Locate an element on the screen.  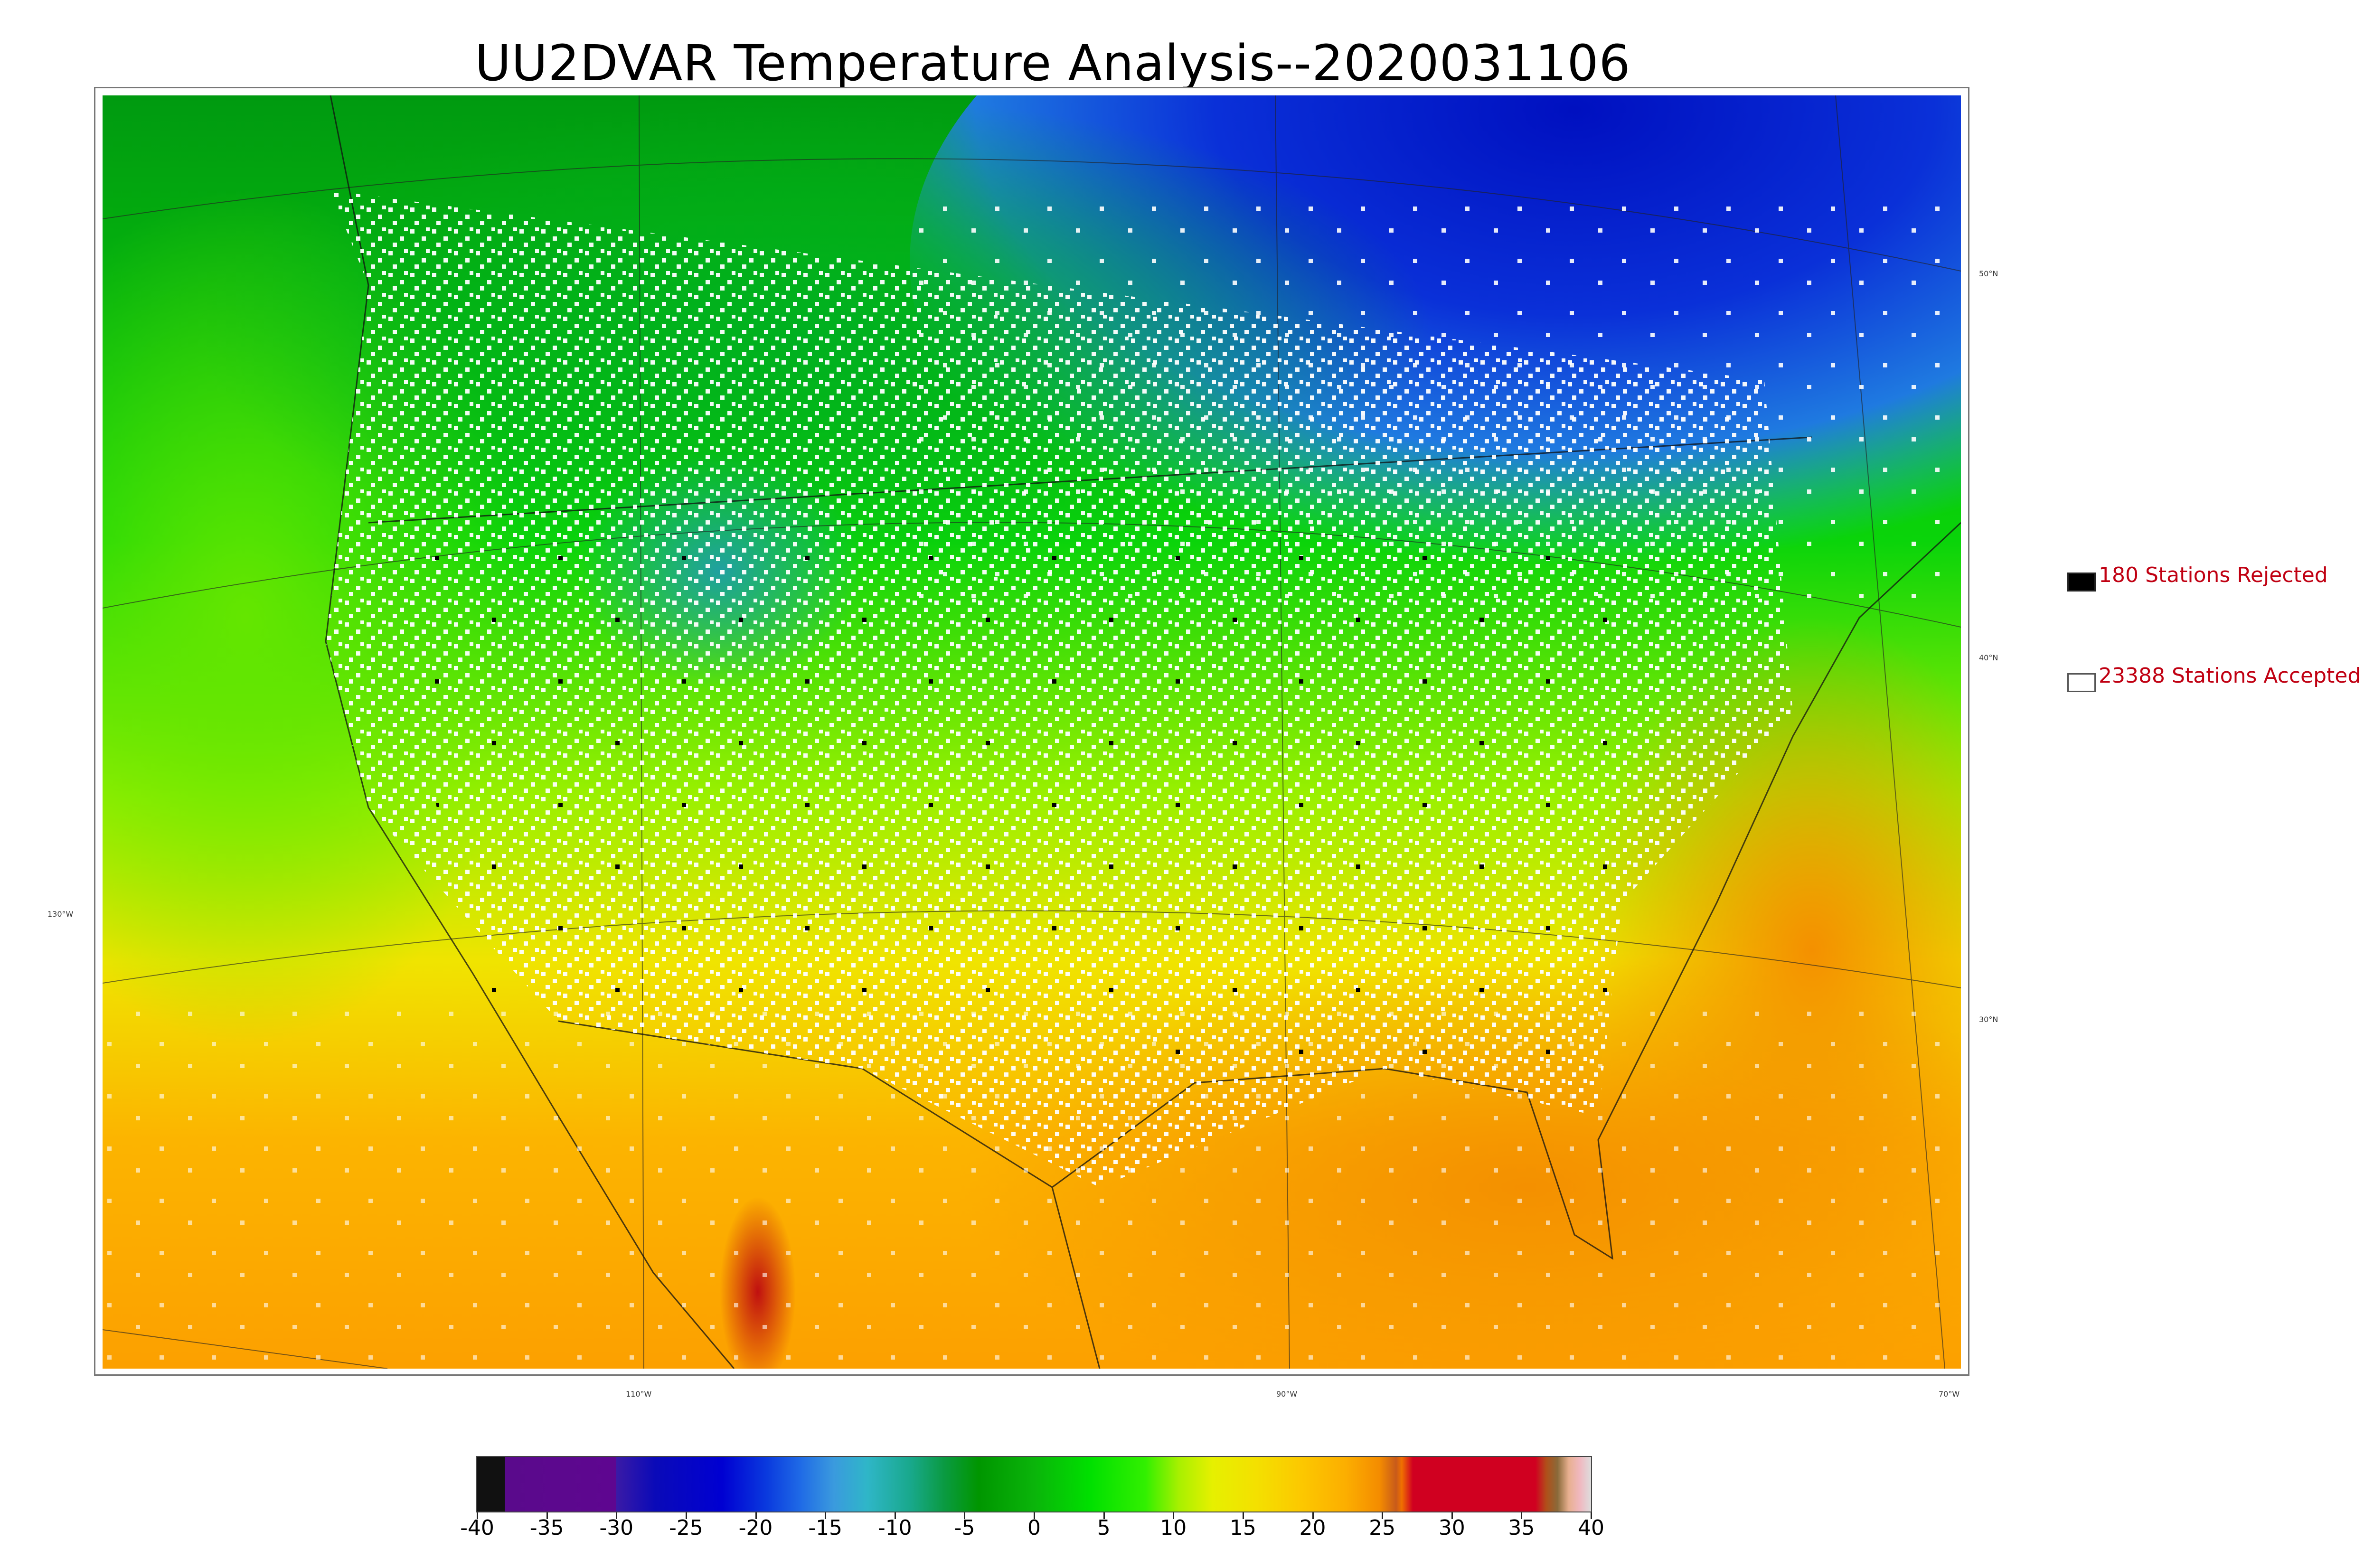
latitude-label-30n: 30°N is located at coordinates (1988, 1020).